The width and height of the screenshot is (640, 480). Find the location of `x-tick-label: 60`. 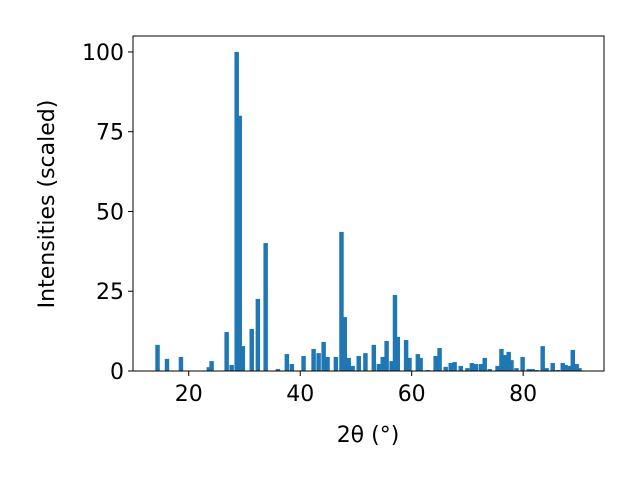

x-tick-label: 60 is located at coordinates (412, 394).